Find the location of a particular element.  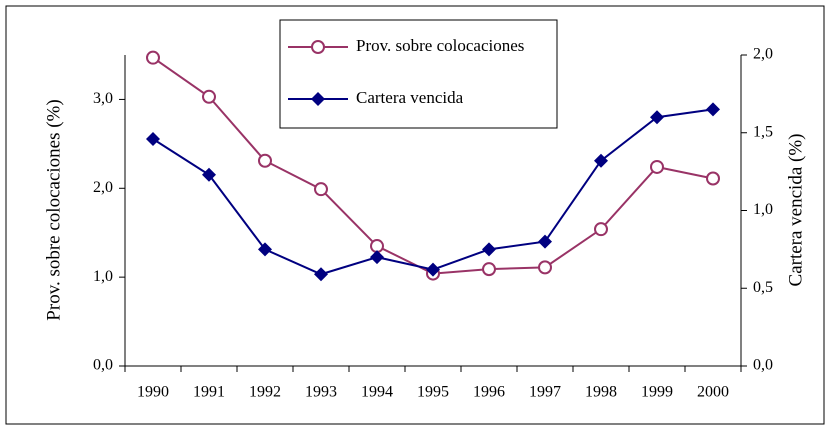

y2-tick-label: 2,0 is located at coordinates (763, 54).